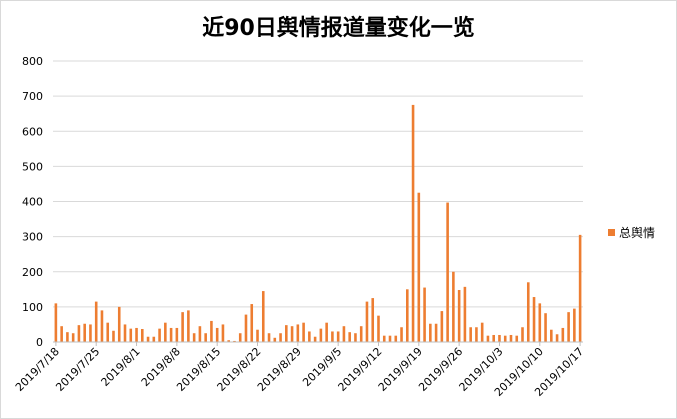 Image resolution: width=677 pixels, height=419 pixels. I want to click on x-tick-label: 2019/8/29, so click(279, 369).